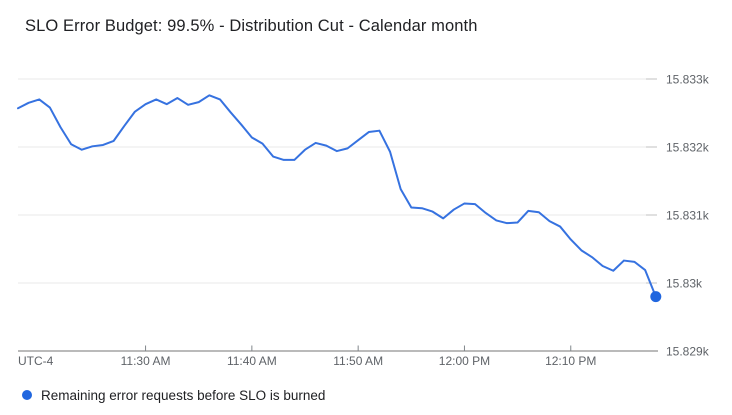  I want to click on y-axis-label: 15.832k, so click(688, 148).